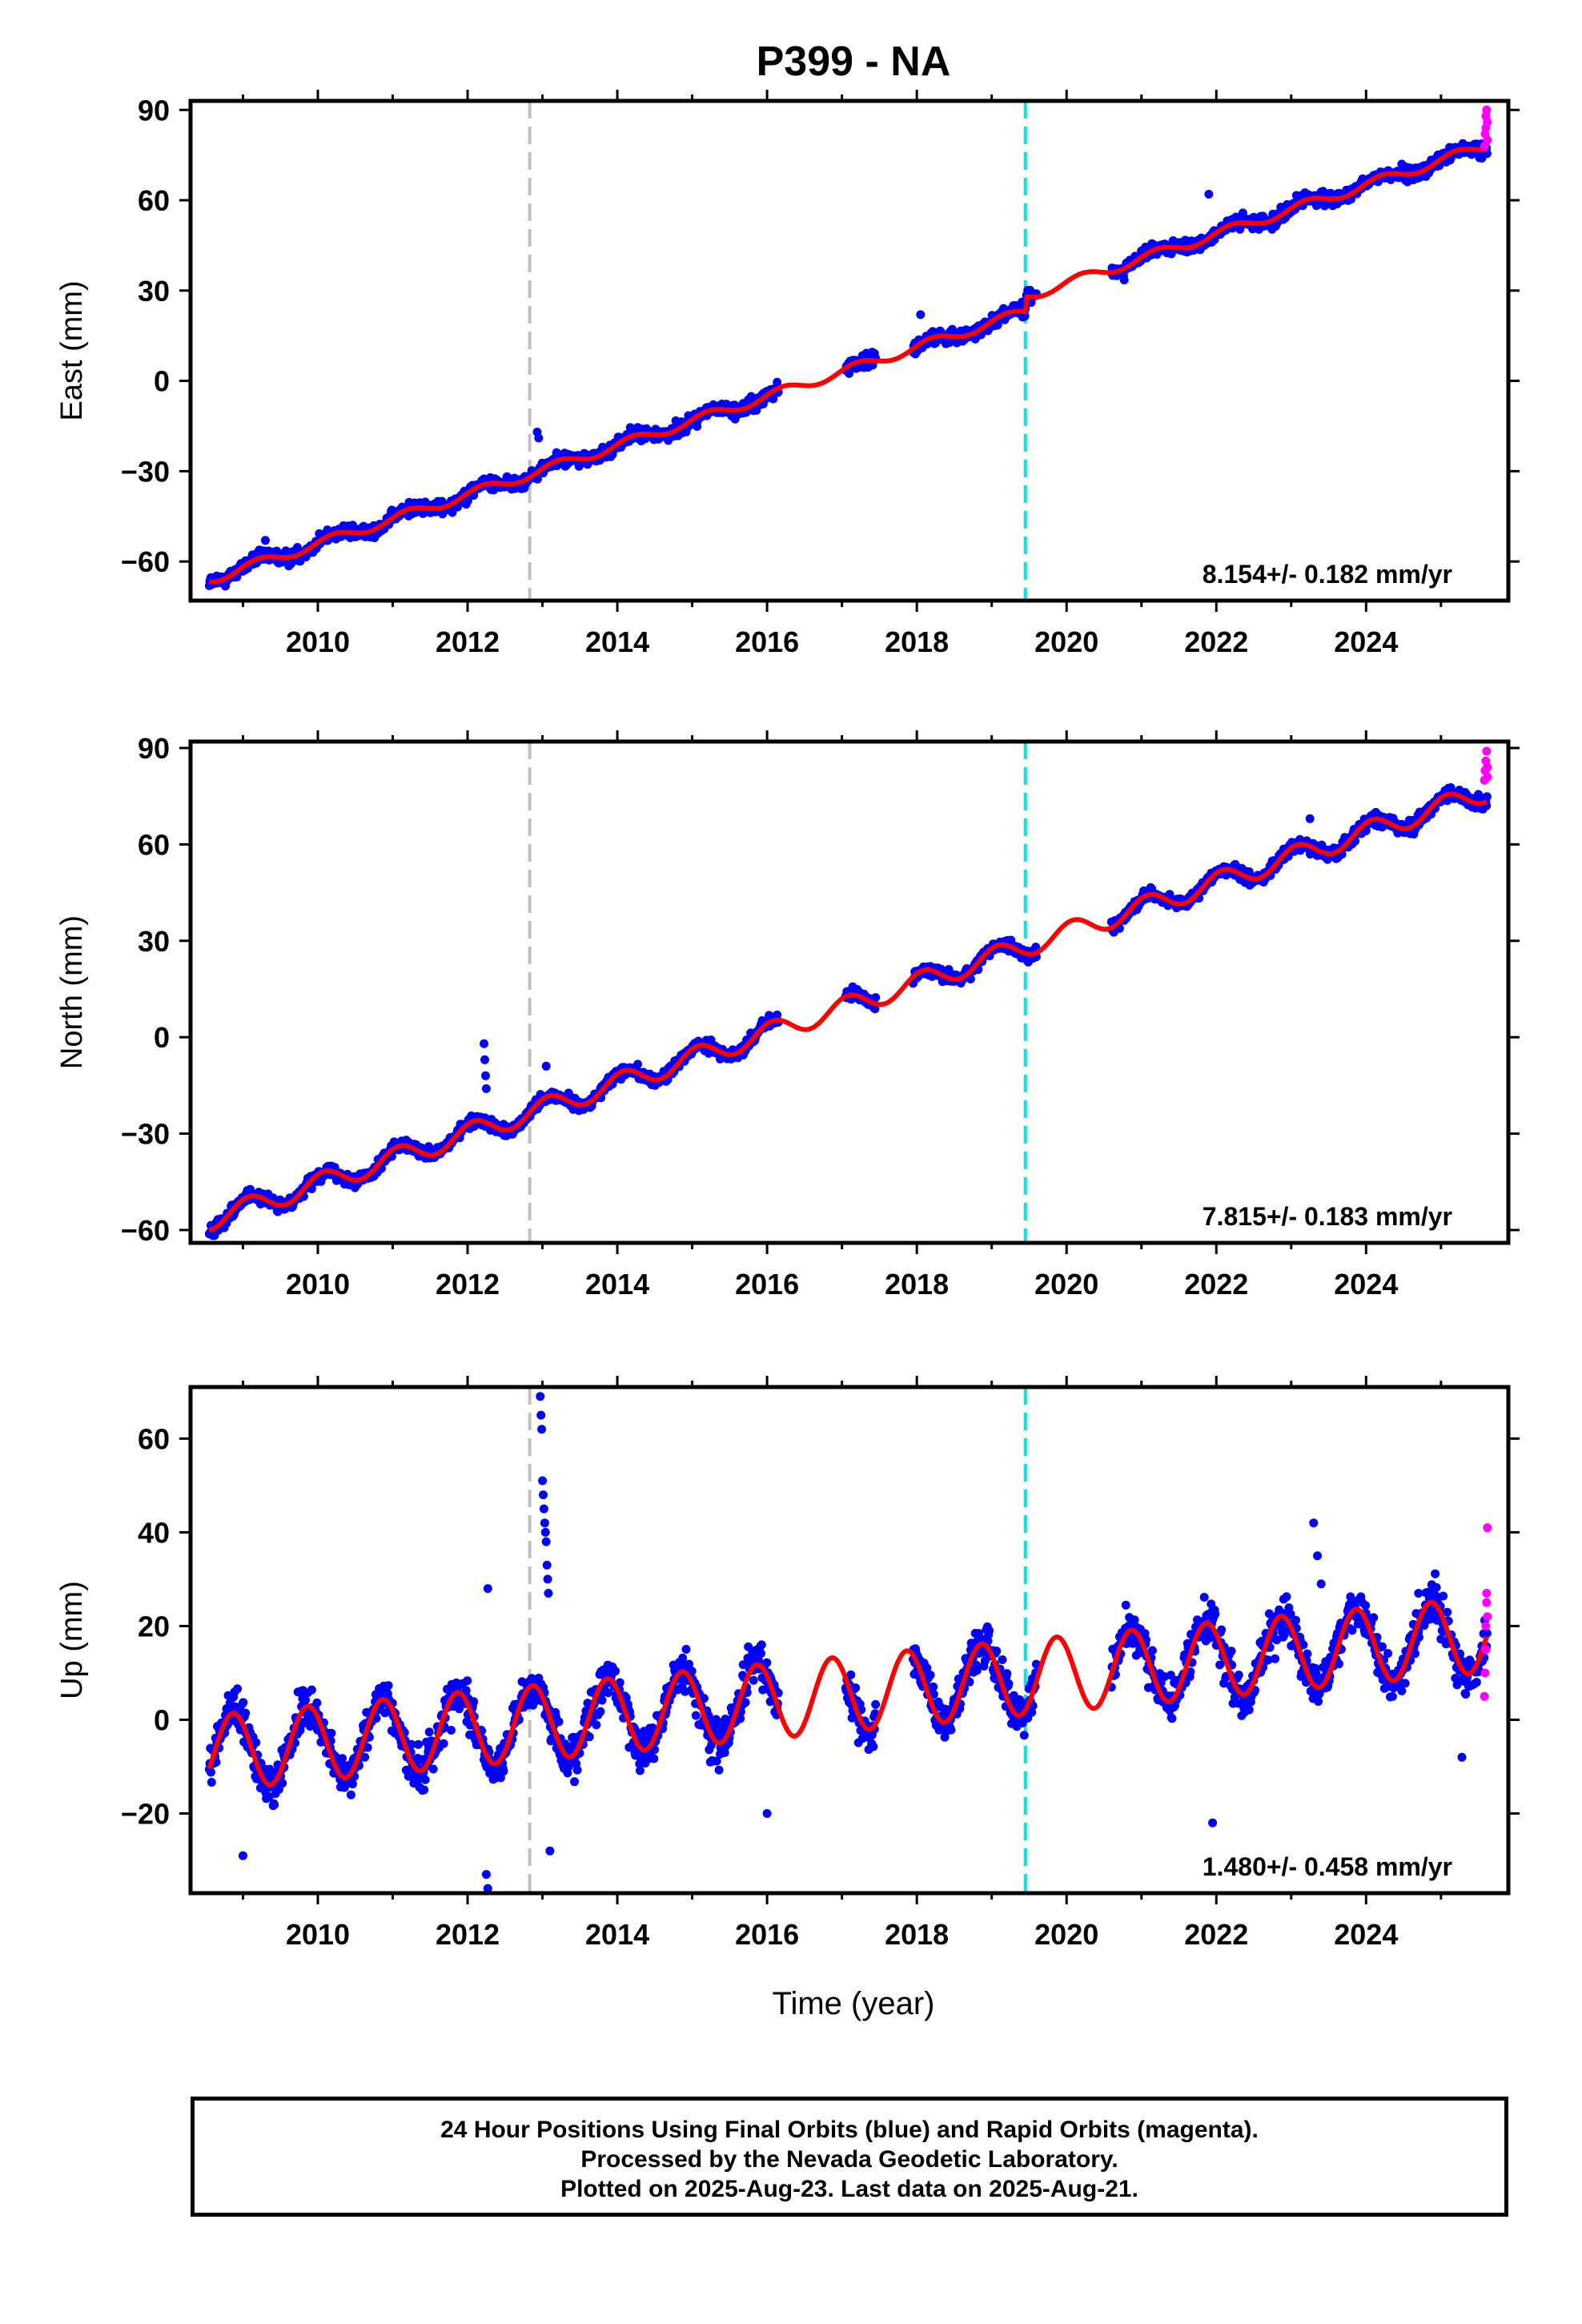  What do you see at coordinates (854, 61) in the screenshot?
I see `chart-title: P399 - NA` at bounding box center [854, 61].